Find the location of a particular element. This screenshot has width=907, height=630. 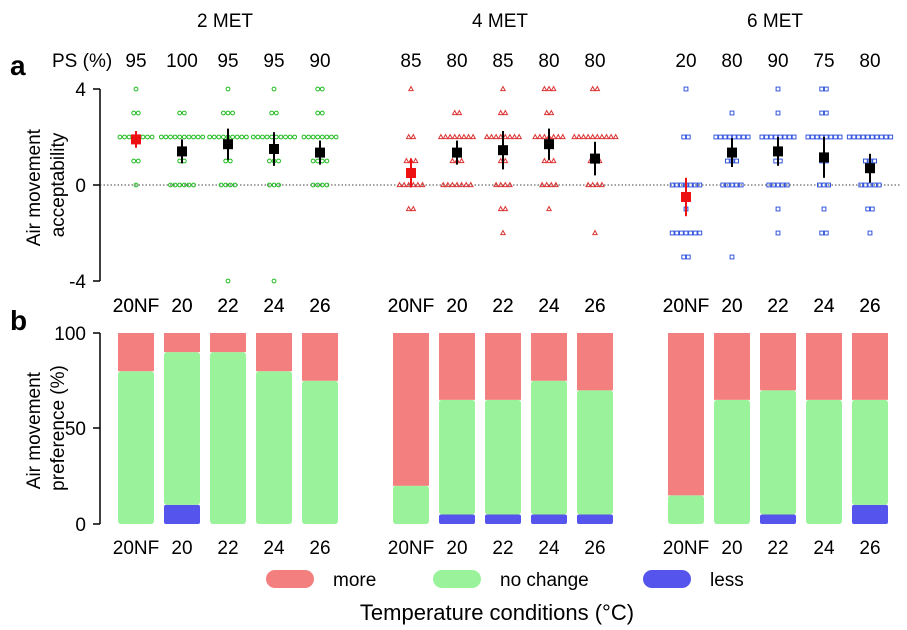

category-label-b-bottom: 24 is located at coordinates (549, 548).